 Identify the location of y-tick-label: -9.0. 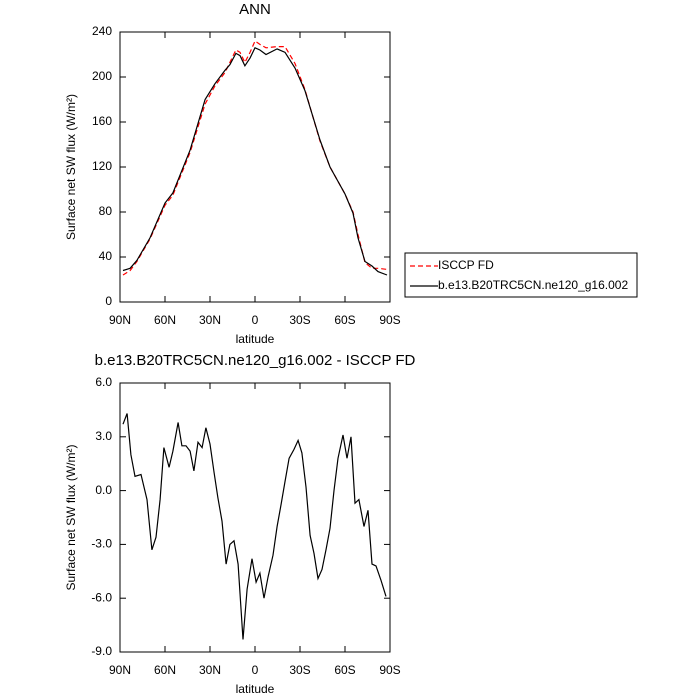
(101, 651).